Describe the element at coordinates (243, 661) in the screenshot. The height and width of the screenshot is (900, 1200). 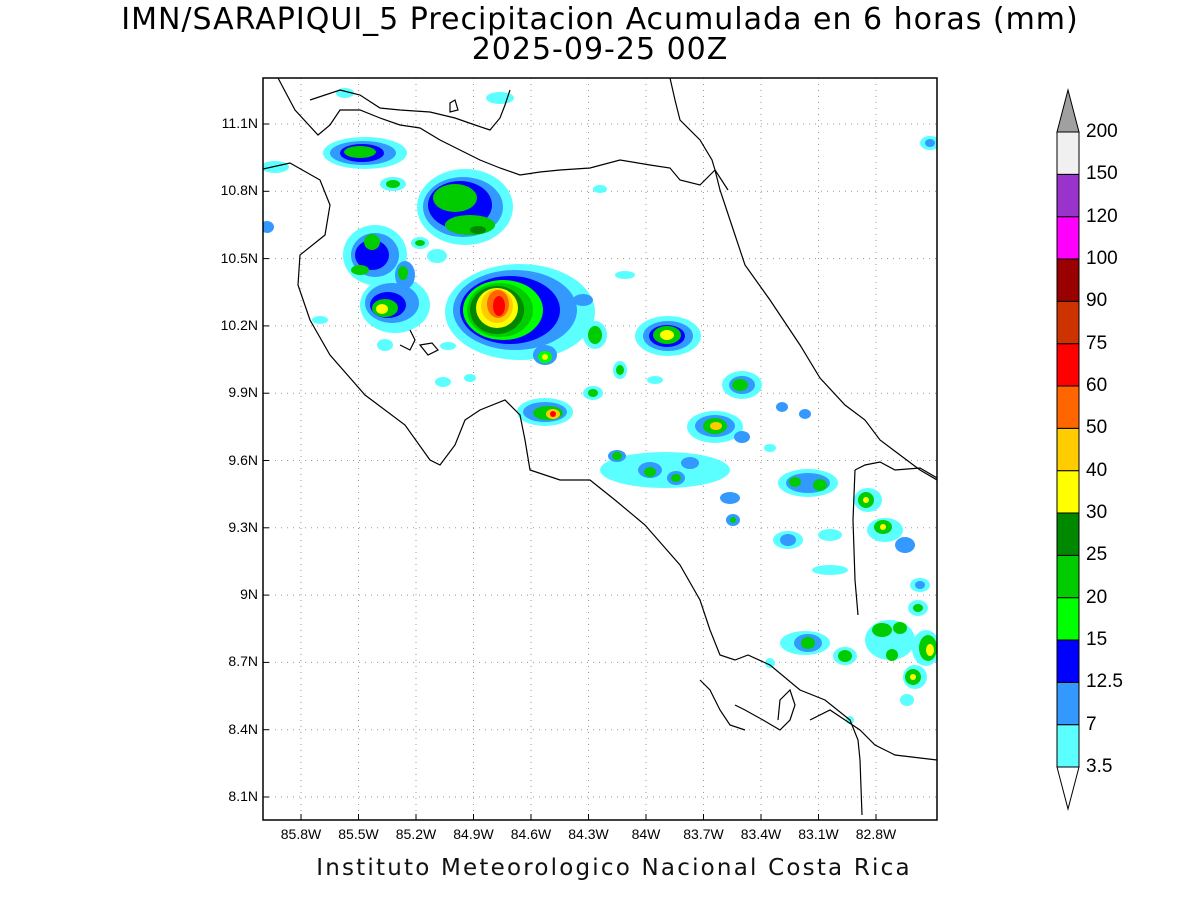
I see `lat-label: 8.7N` at that location.